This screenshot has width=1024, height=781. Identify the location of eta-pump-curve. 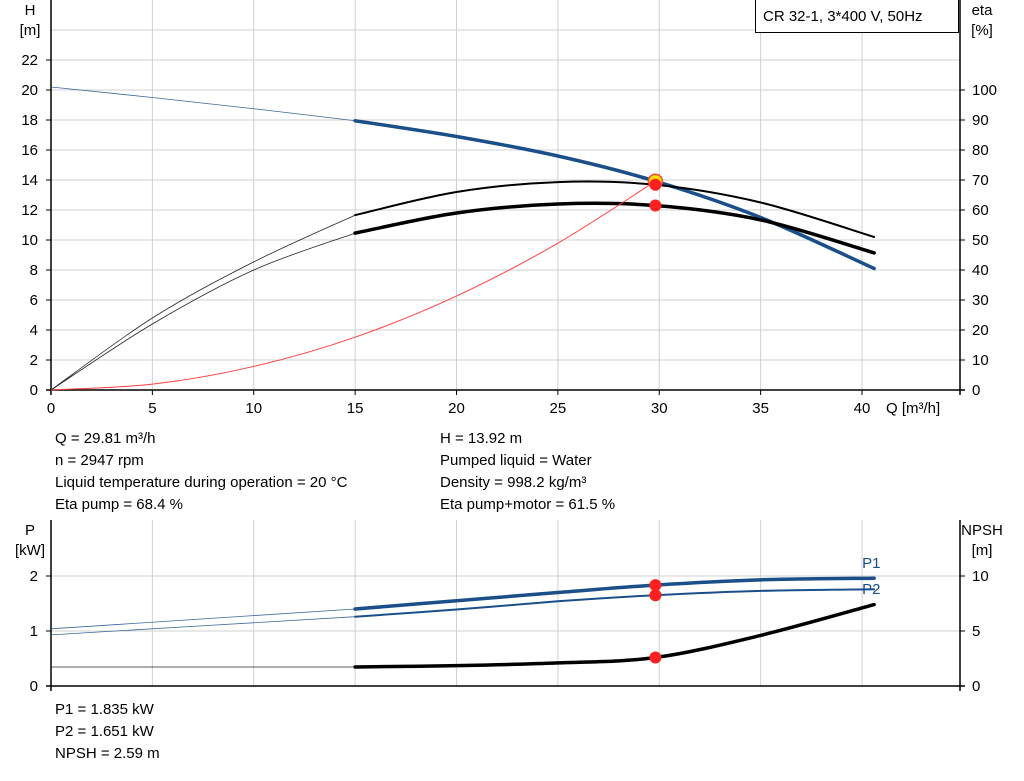
(615, 209).